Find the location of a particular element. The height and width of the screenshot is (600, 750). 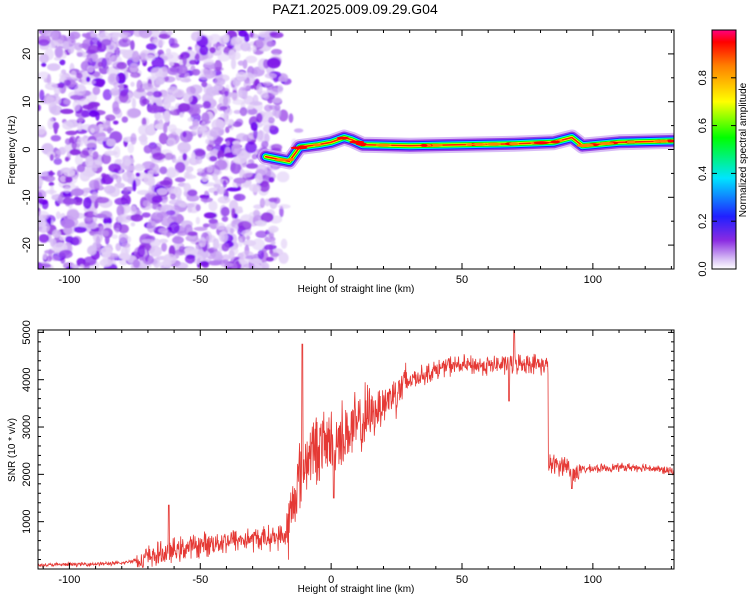

spectrogram-signal-track is located at coordinates (465, 149).